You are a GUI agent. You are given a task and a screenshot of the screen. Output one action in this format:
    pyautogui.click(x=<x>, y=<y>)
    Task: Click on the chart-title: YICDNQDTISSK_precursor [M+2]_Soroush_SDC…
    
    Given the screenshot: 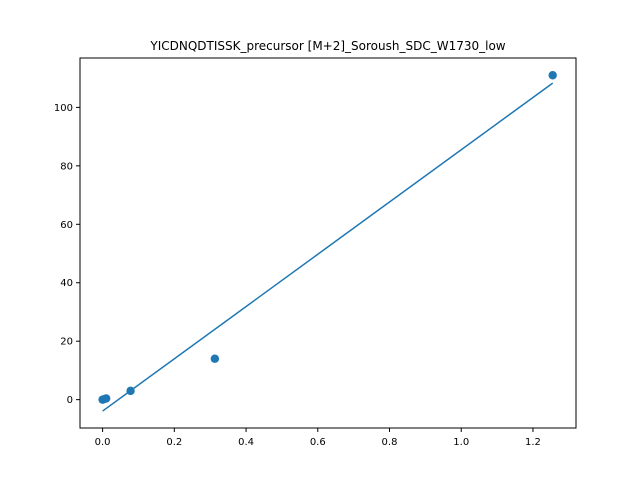 What is the action you would take?
    pyautogui.click(x=327, y=46)
    